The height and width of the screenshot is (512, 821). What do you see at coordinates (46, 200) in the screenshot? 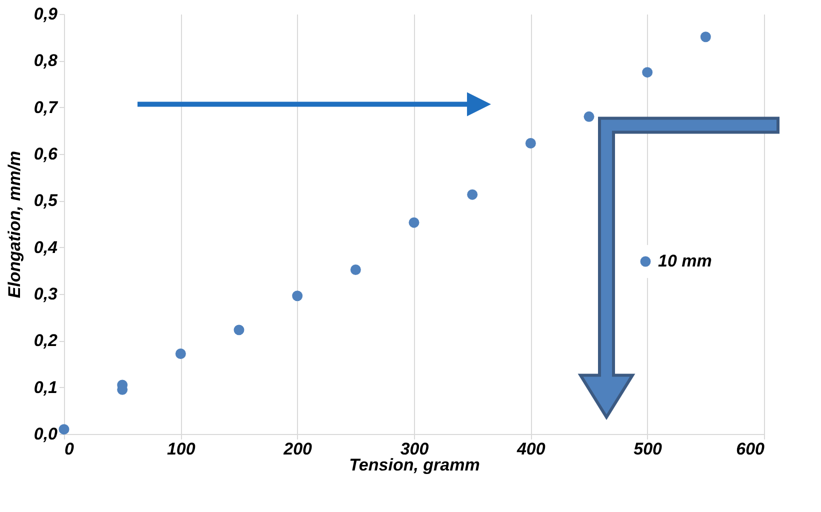
I see `y-tick-label: 0,5` at bounding box center [46, 200].